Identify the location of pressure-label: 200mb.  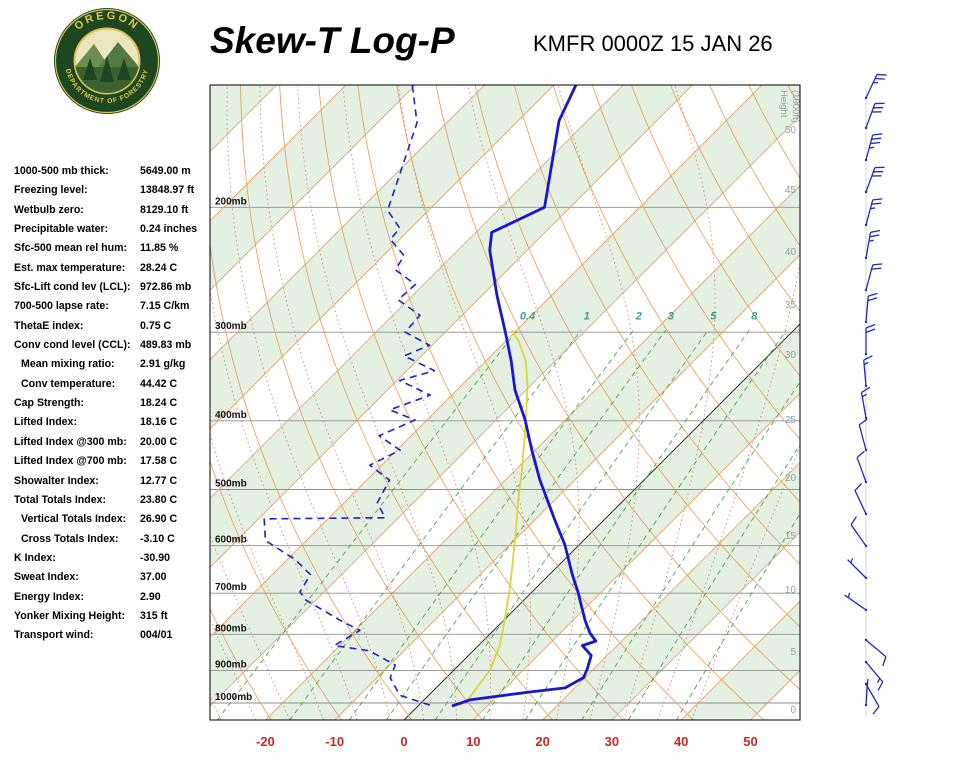
(231, 201).